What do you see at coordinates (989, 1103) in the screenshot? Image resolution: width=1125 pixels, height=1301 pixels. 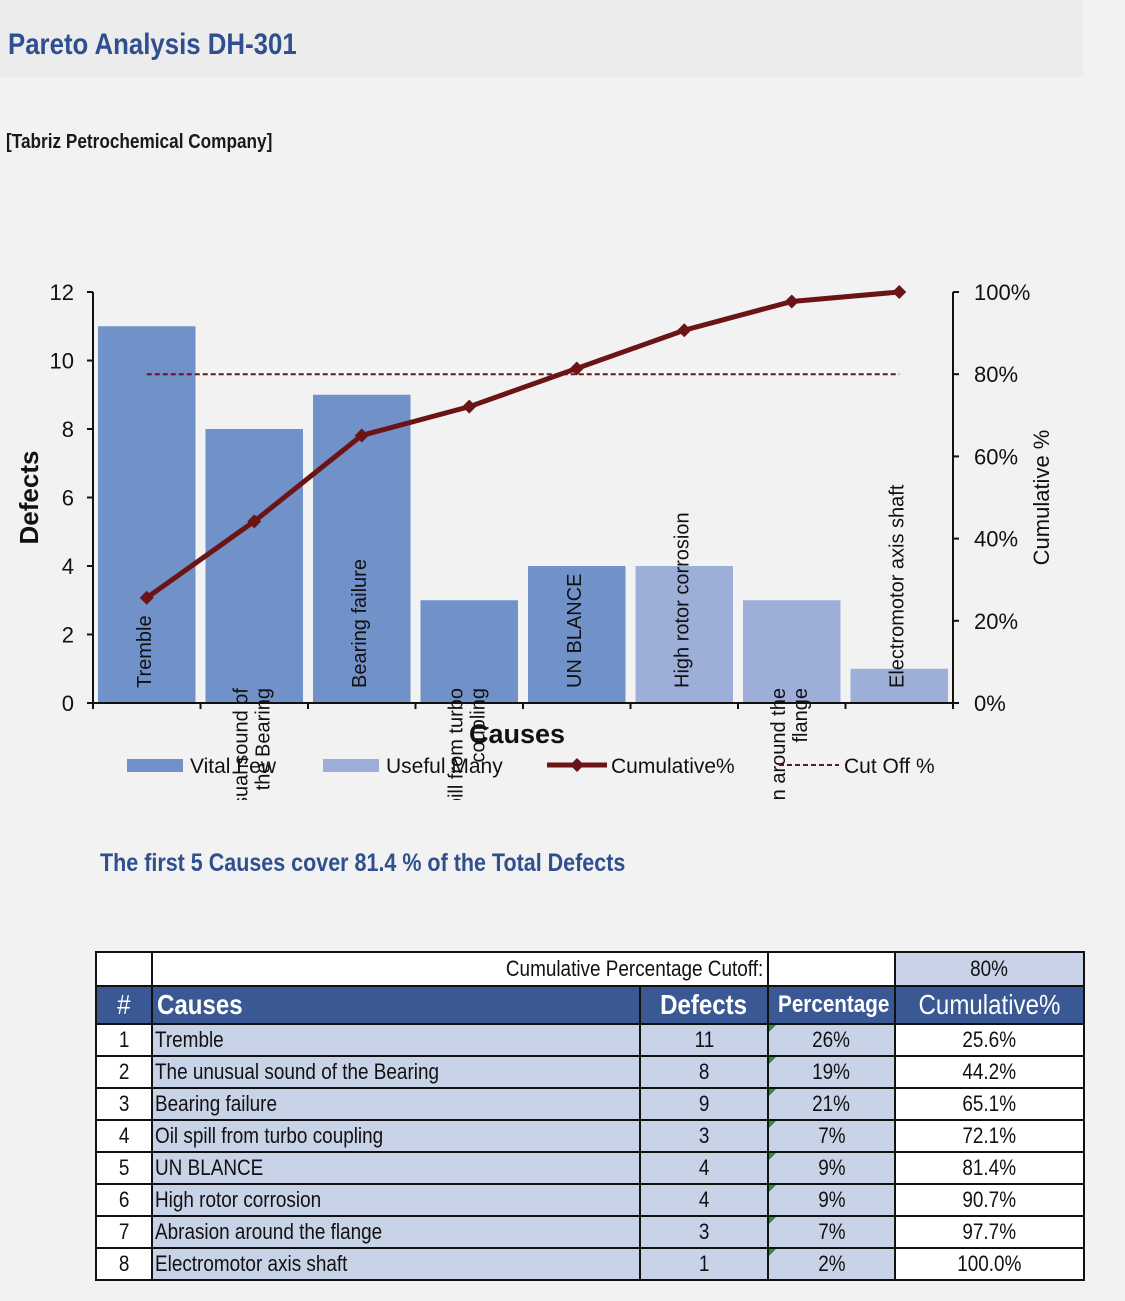 I see `row-cumulative: 65.1%` at bounding box center [989, 1103].